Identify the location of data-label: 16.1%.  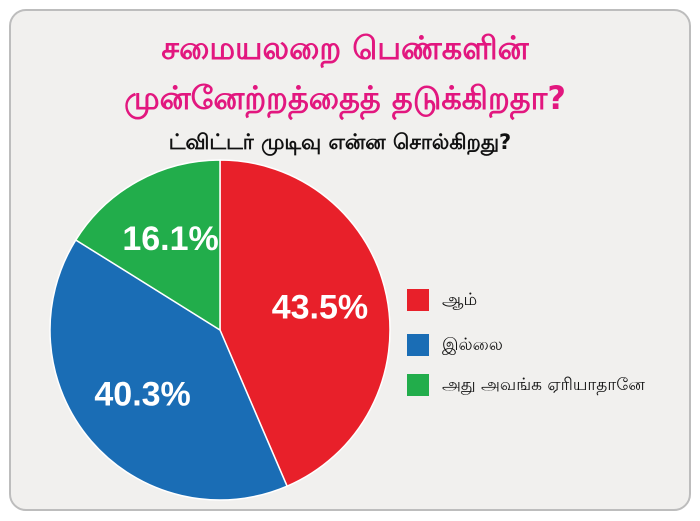
(170, 239).